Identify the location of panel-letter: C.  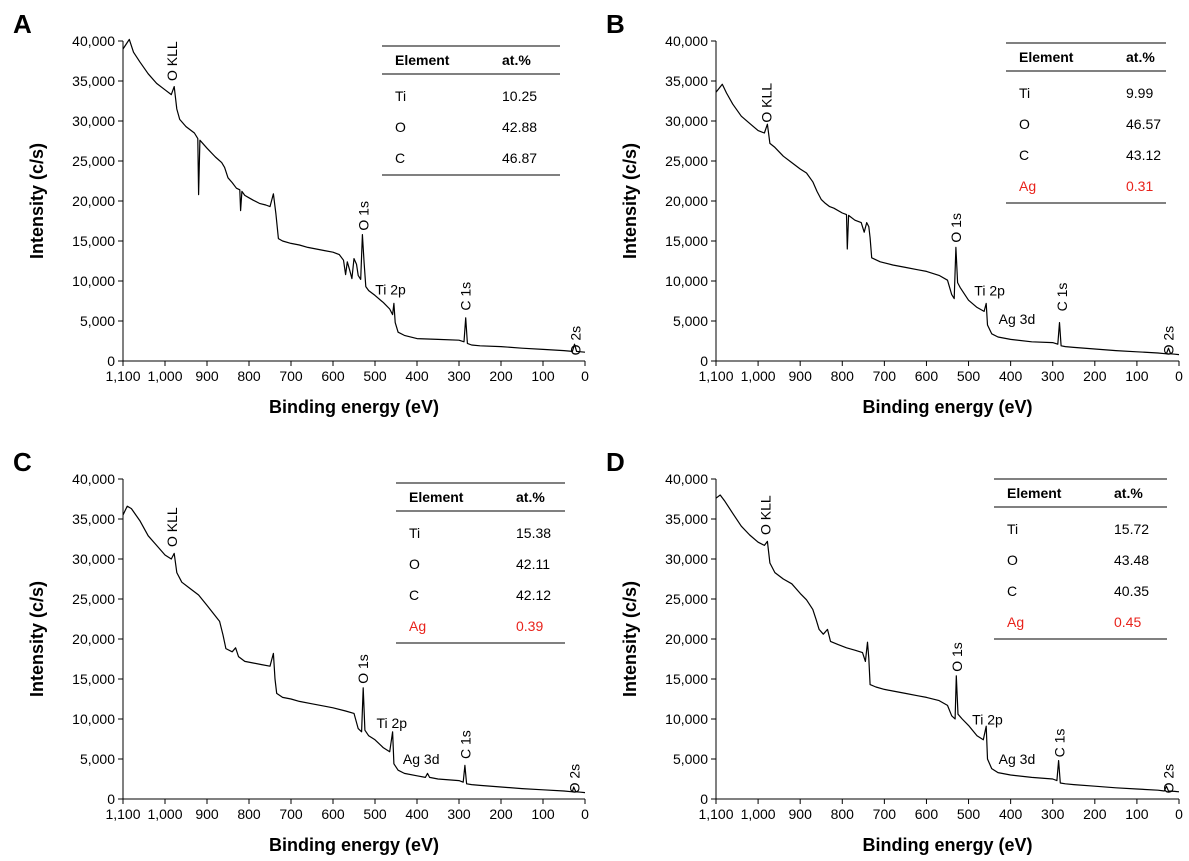
(22, 462).